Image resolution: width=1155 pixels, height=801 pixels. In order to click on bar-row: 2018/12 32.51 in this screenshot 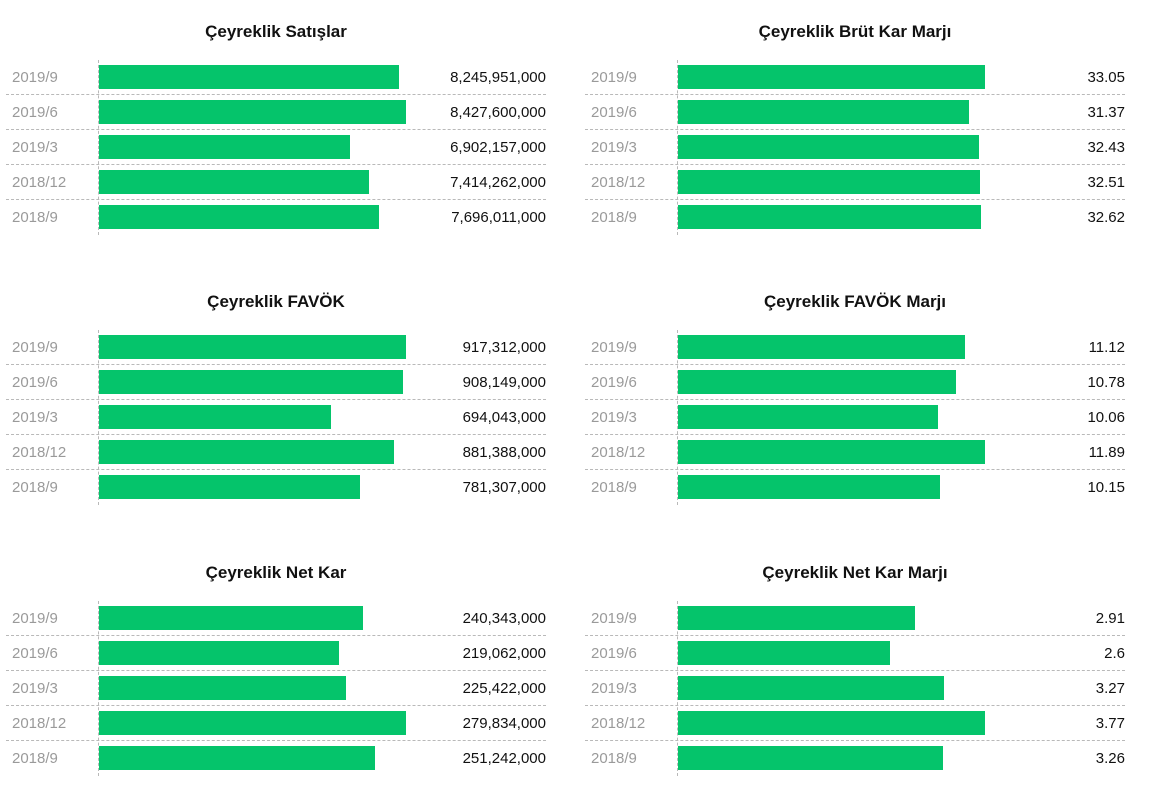, I will do `click(855, 182)`.